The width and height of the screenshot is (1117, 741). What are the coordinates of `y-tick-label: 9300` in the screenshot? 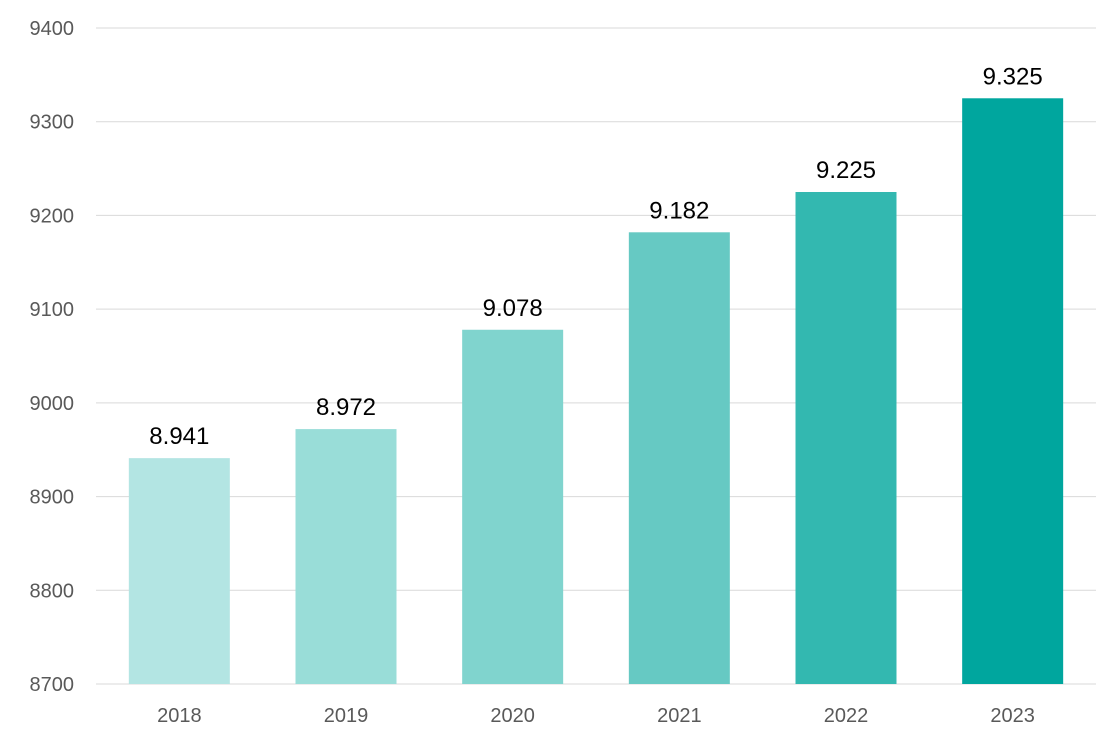 It's located at (52, 123).